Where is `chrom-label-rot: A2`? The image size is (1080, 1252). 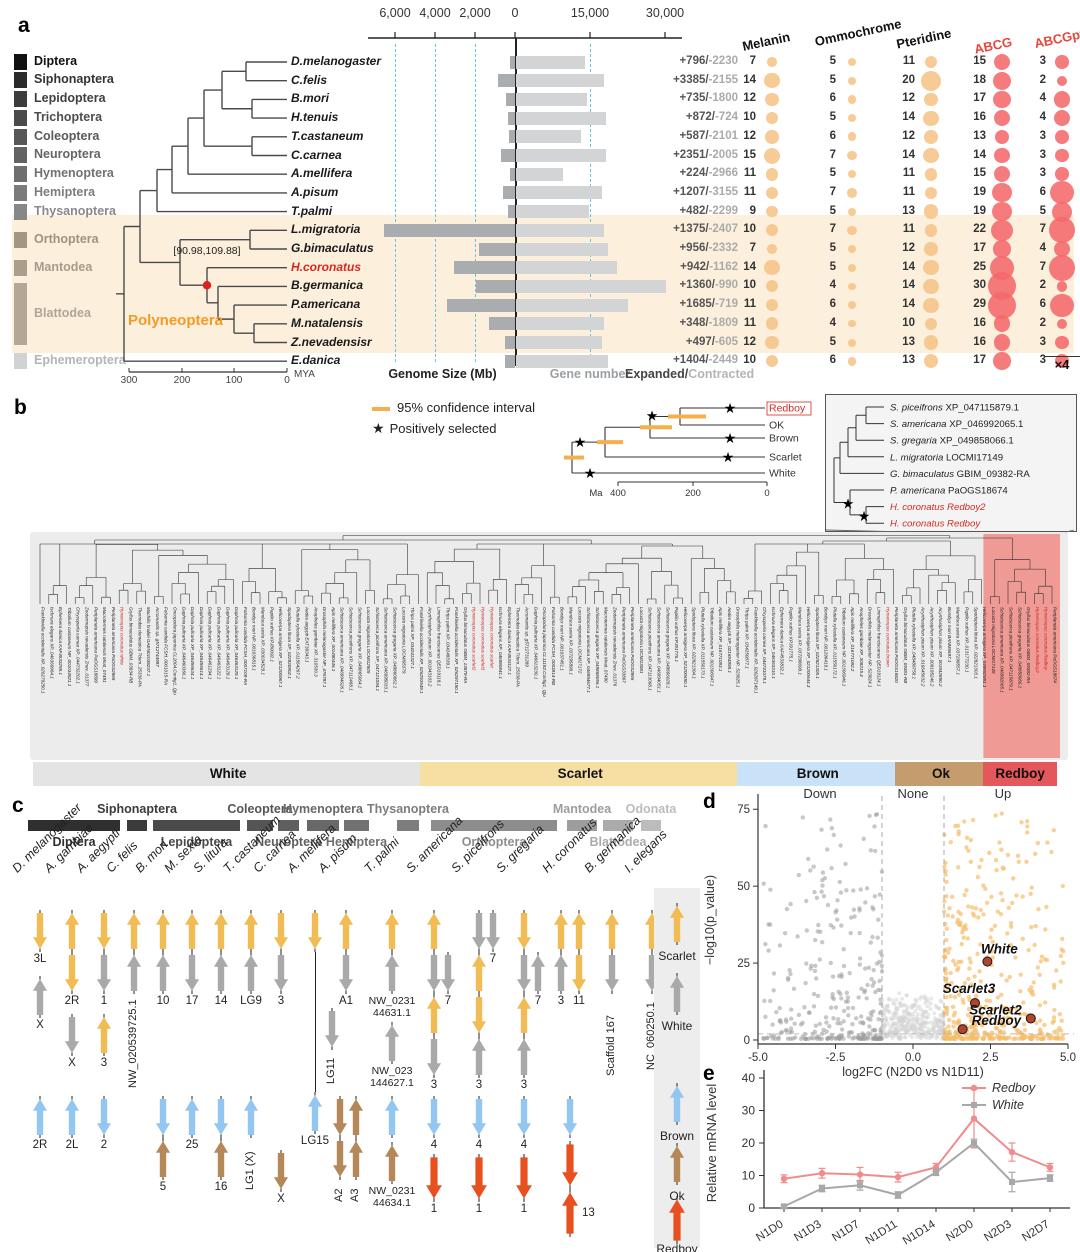
chrom-label-rot: A2 is located at coordinates (339, 1195).